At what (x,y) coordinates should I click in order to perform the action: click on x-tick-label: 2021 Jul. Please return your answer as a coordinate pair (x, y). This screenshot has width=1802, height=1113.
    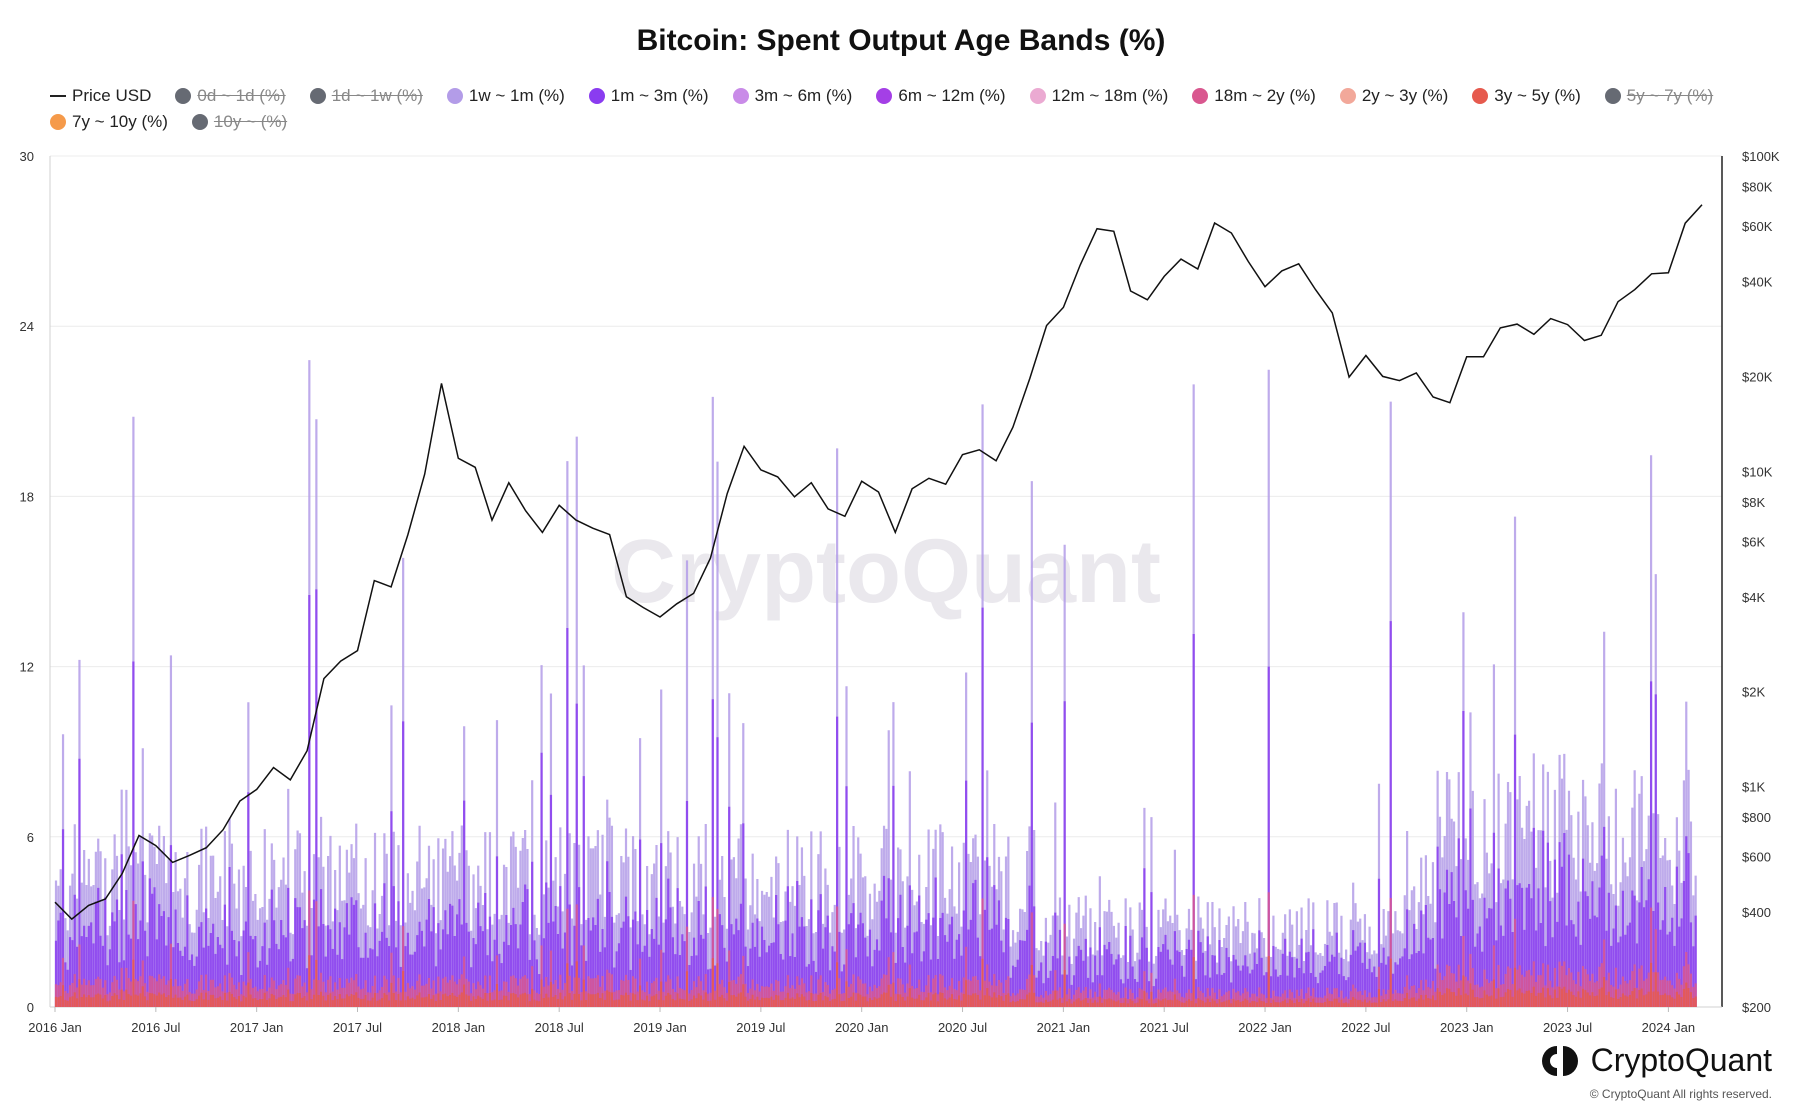
    Looking at the image, I should click on (1164, 1027).